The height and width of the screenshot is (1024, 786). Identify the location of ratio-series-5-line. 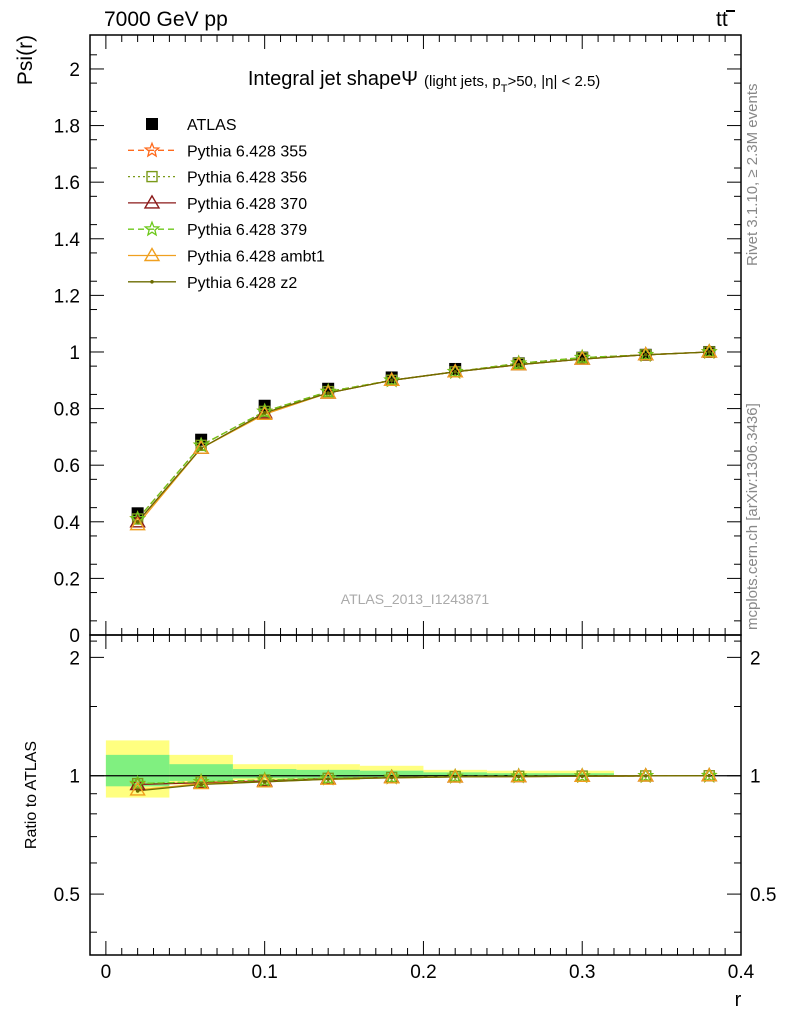
(423, 783).